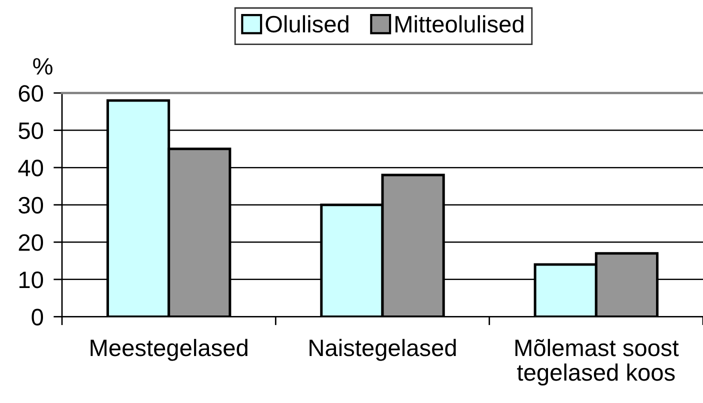 The height and width of the screenshot is (403, 703). Describe the element at coordinates (42, 66) in the screenshot. I see `y-axis-title: %` at that location.